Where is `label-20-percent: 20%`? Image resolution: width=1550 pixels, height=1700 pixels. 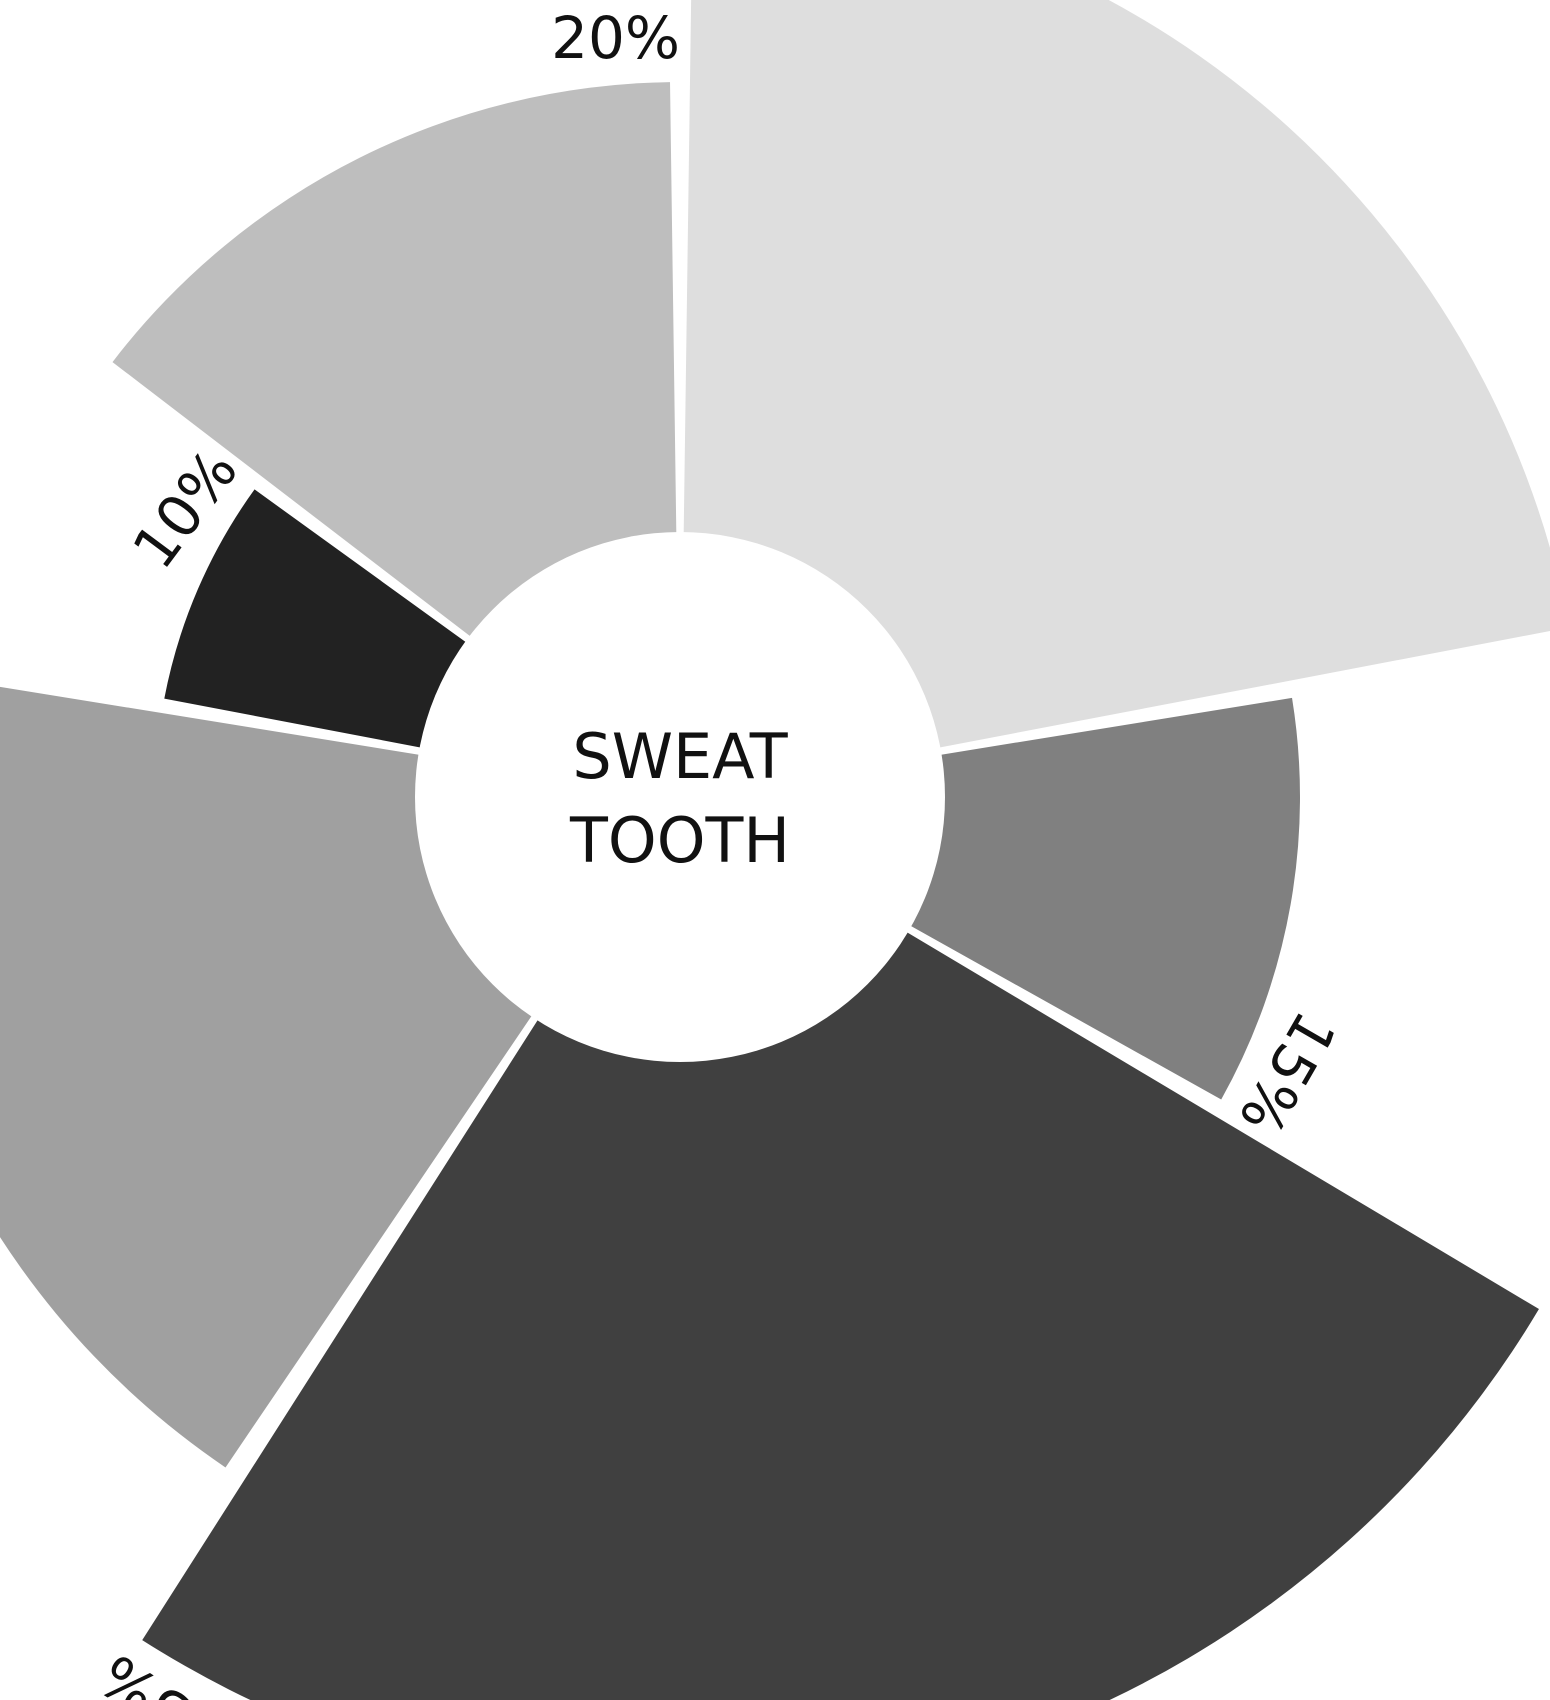 label-20-percent: 20% is located at coordinates (615, 38).